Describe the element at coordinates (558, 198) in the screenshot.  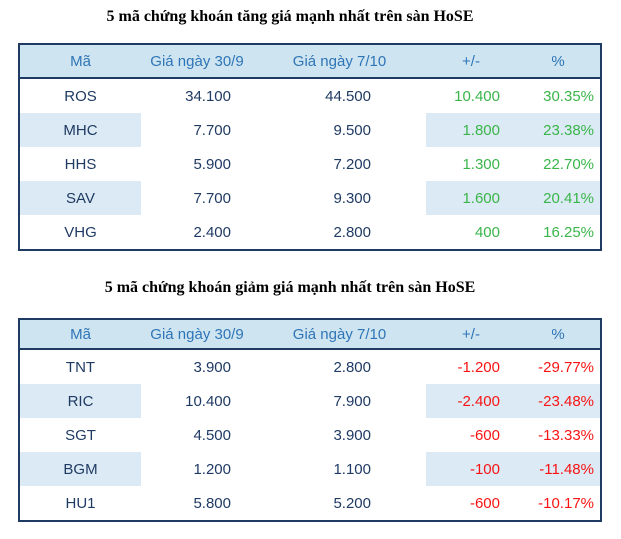
I see `percent-cell: 20.41%` at that location.